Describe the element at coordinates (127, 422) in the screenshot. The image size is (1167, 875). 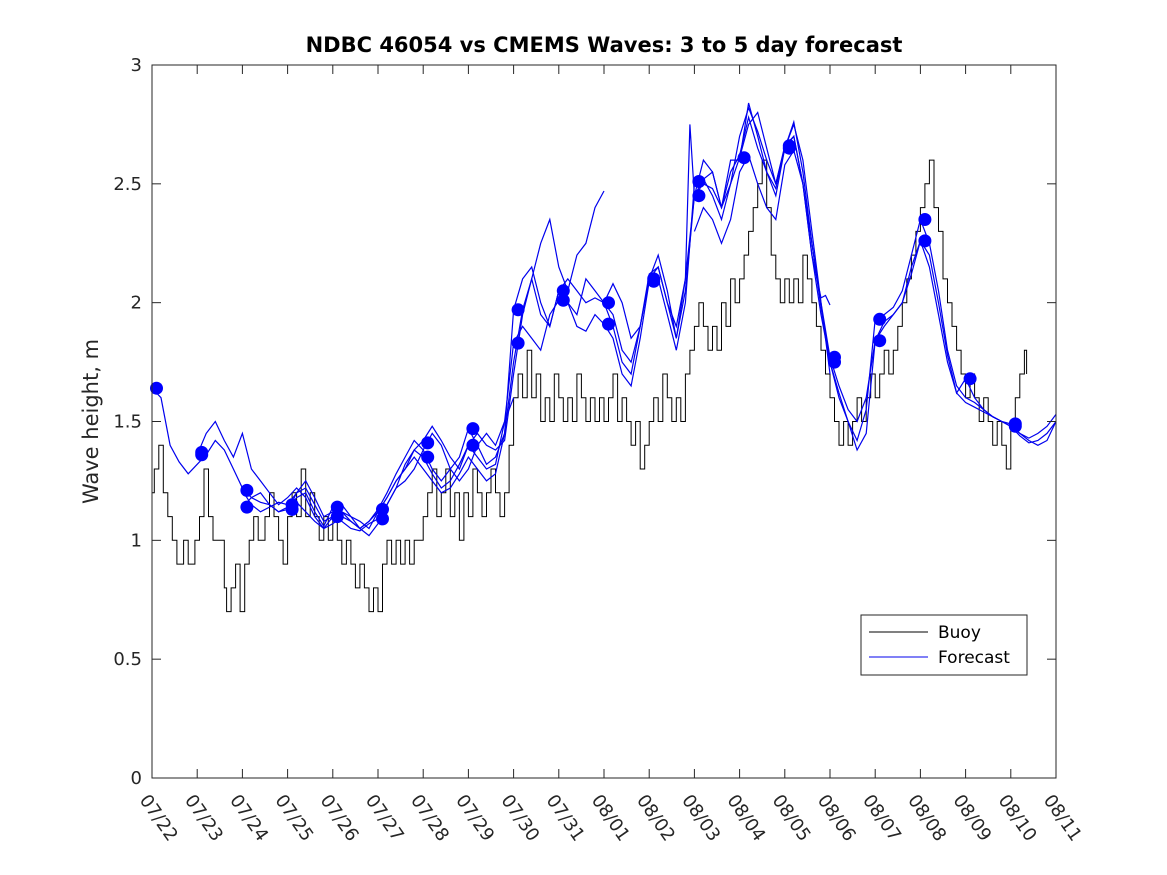
I see `y-tick-label-3: 1.5` at that location.